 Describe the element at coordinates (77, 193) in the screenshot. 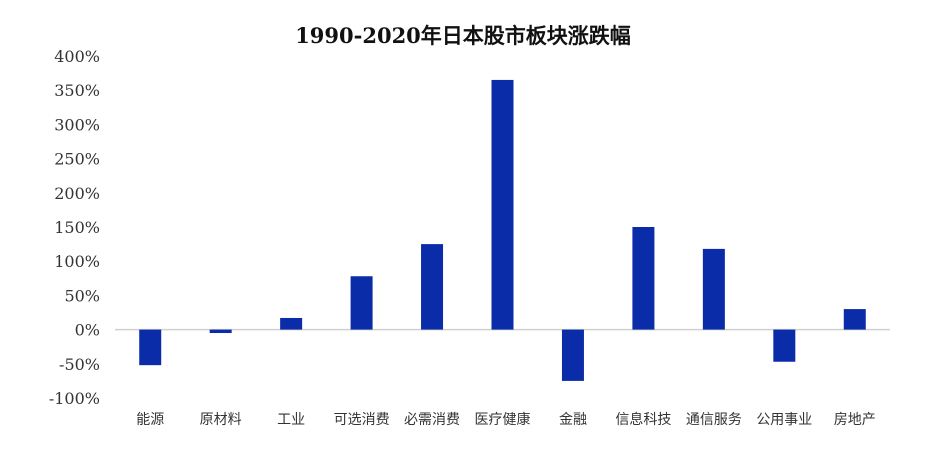

I see `y-tick-label: 200%` at that location.